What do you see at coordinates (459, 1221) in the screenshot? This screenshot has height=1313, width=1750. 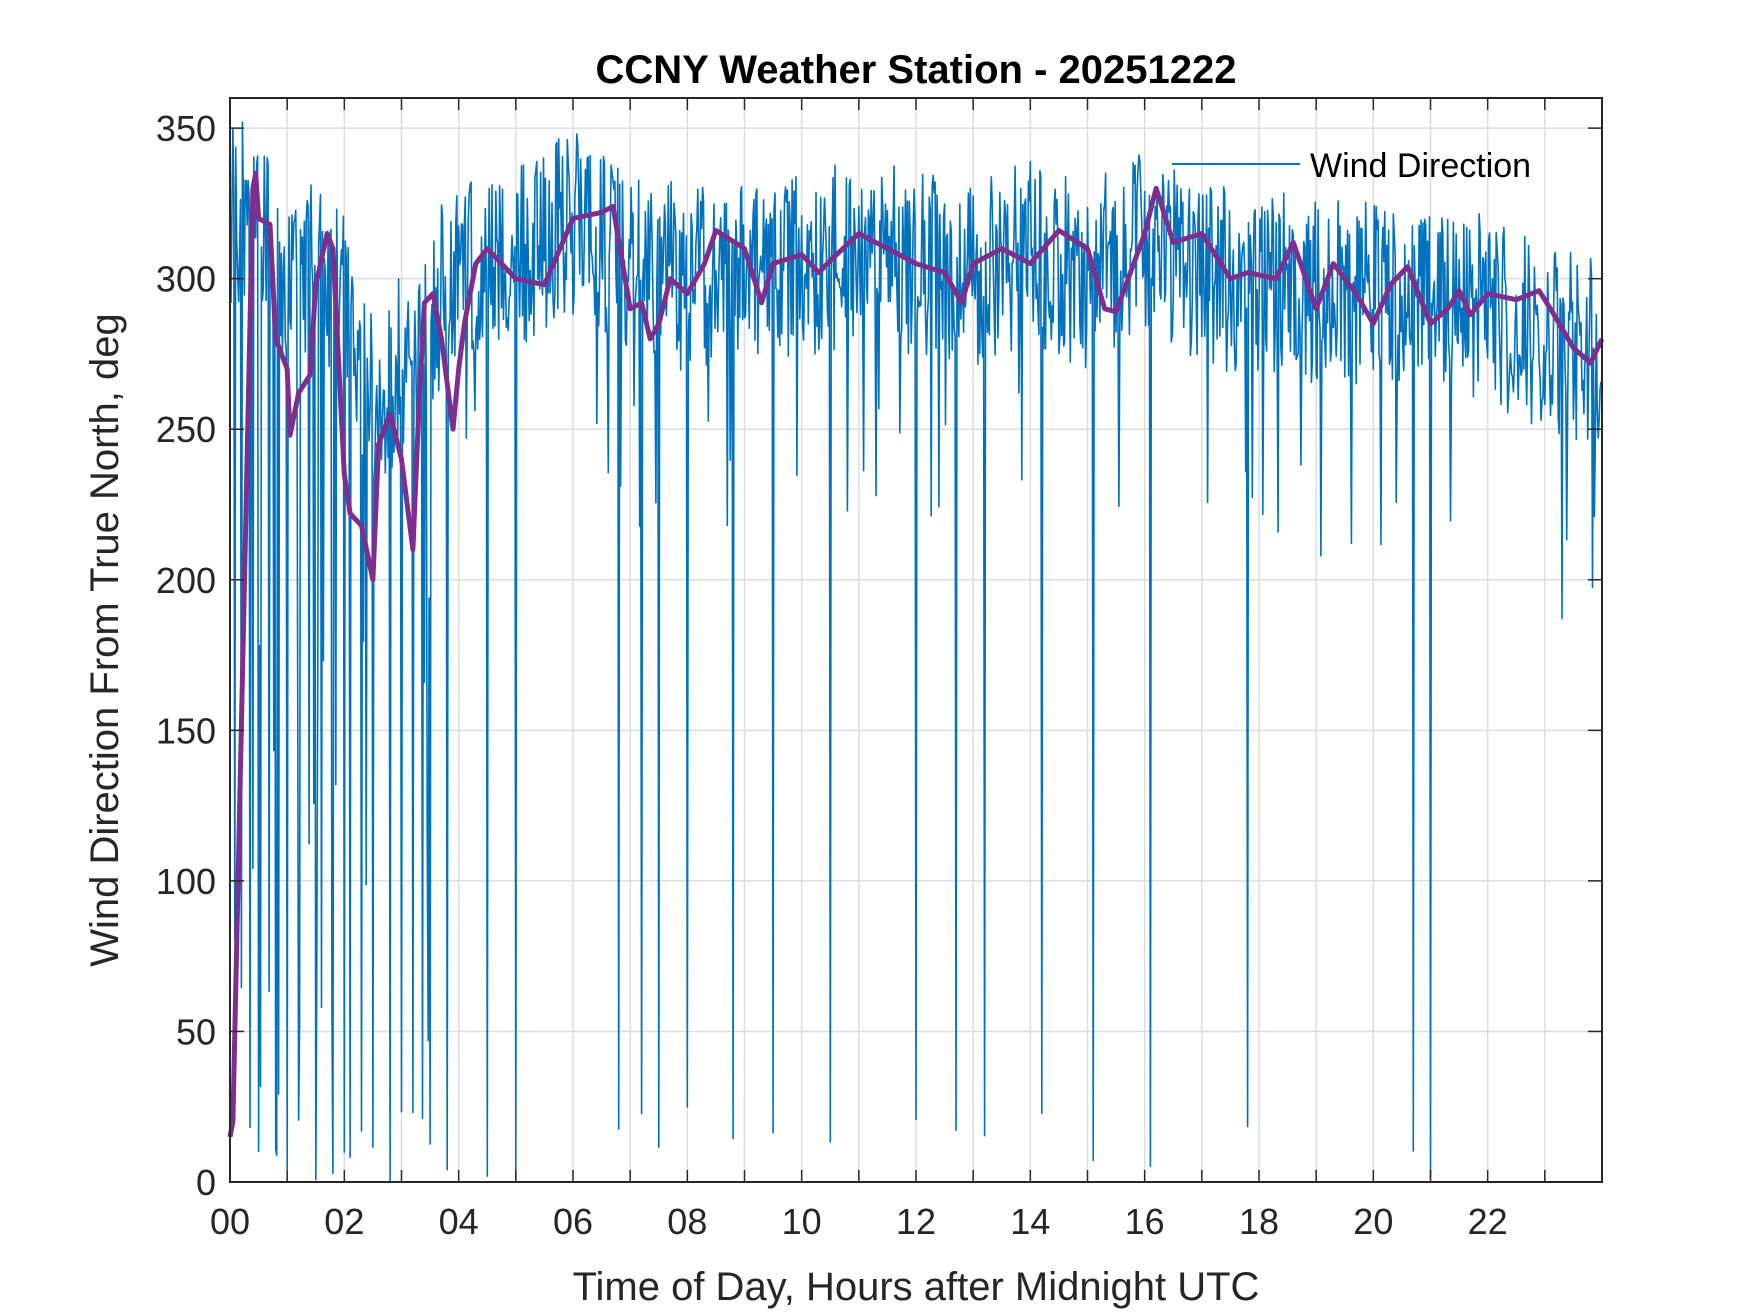 I see `x-tick-label: 04` at bounding box center [459, 1221].